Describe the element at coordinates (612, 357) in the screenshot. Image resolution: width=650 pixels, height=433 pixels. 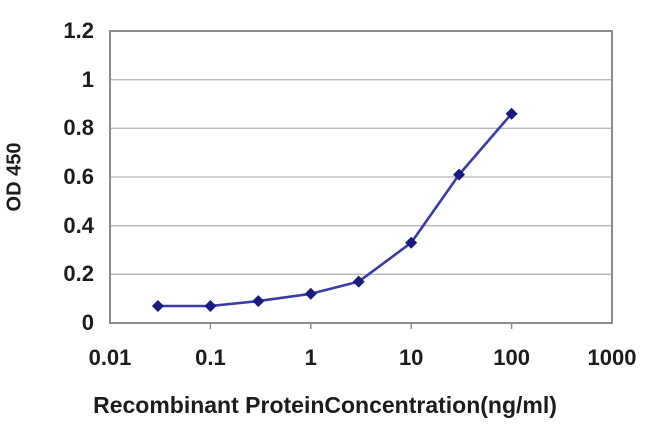
I see `x-tick-label: 1000` at that location.